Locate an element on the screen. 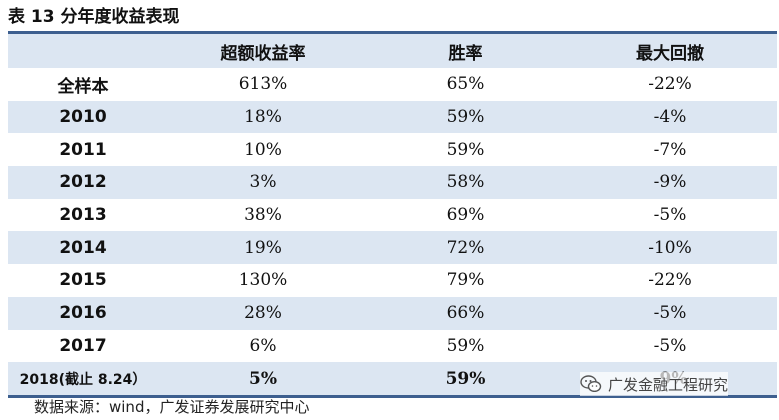  table-row: 2017 6% 59% -5% is located at coordinates (392, 346).